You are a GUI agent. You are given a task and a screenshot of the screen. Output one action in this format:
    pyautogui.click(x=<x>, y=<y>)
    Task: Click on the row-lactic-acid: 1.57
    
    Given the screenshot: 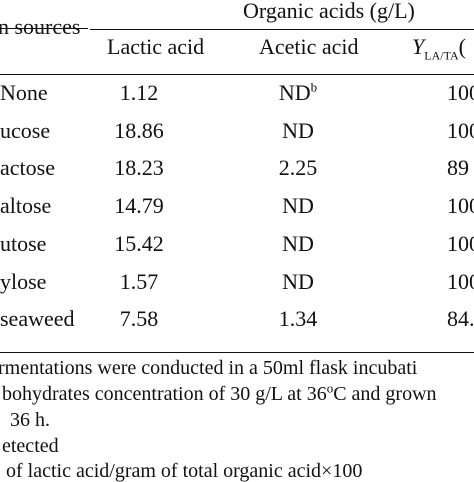 What is the action you would take?
    pyautogui.click(x=139, y=281)
    